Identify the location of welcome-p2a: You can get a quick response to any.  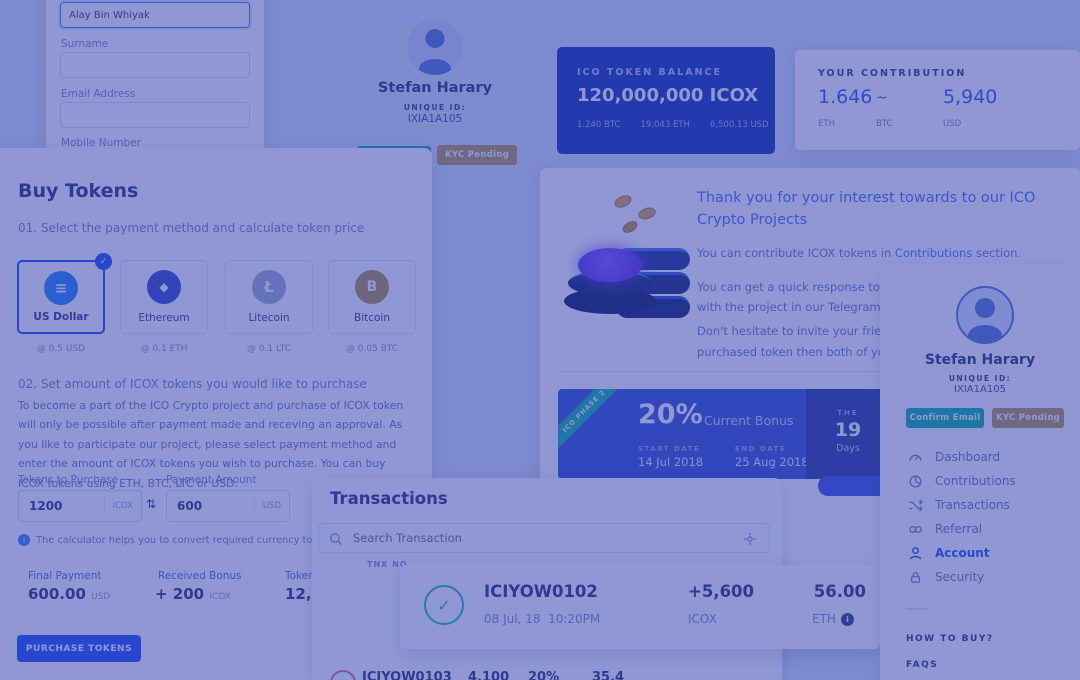
(801, 287).